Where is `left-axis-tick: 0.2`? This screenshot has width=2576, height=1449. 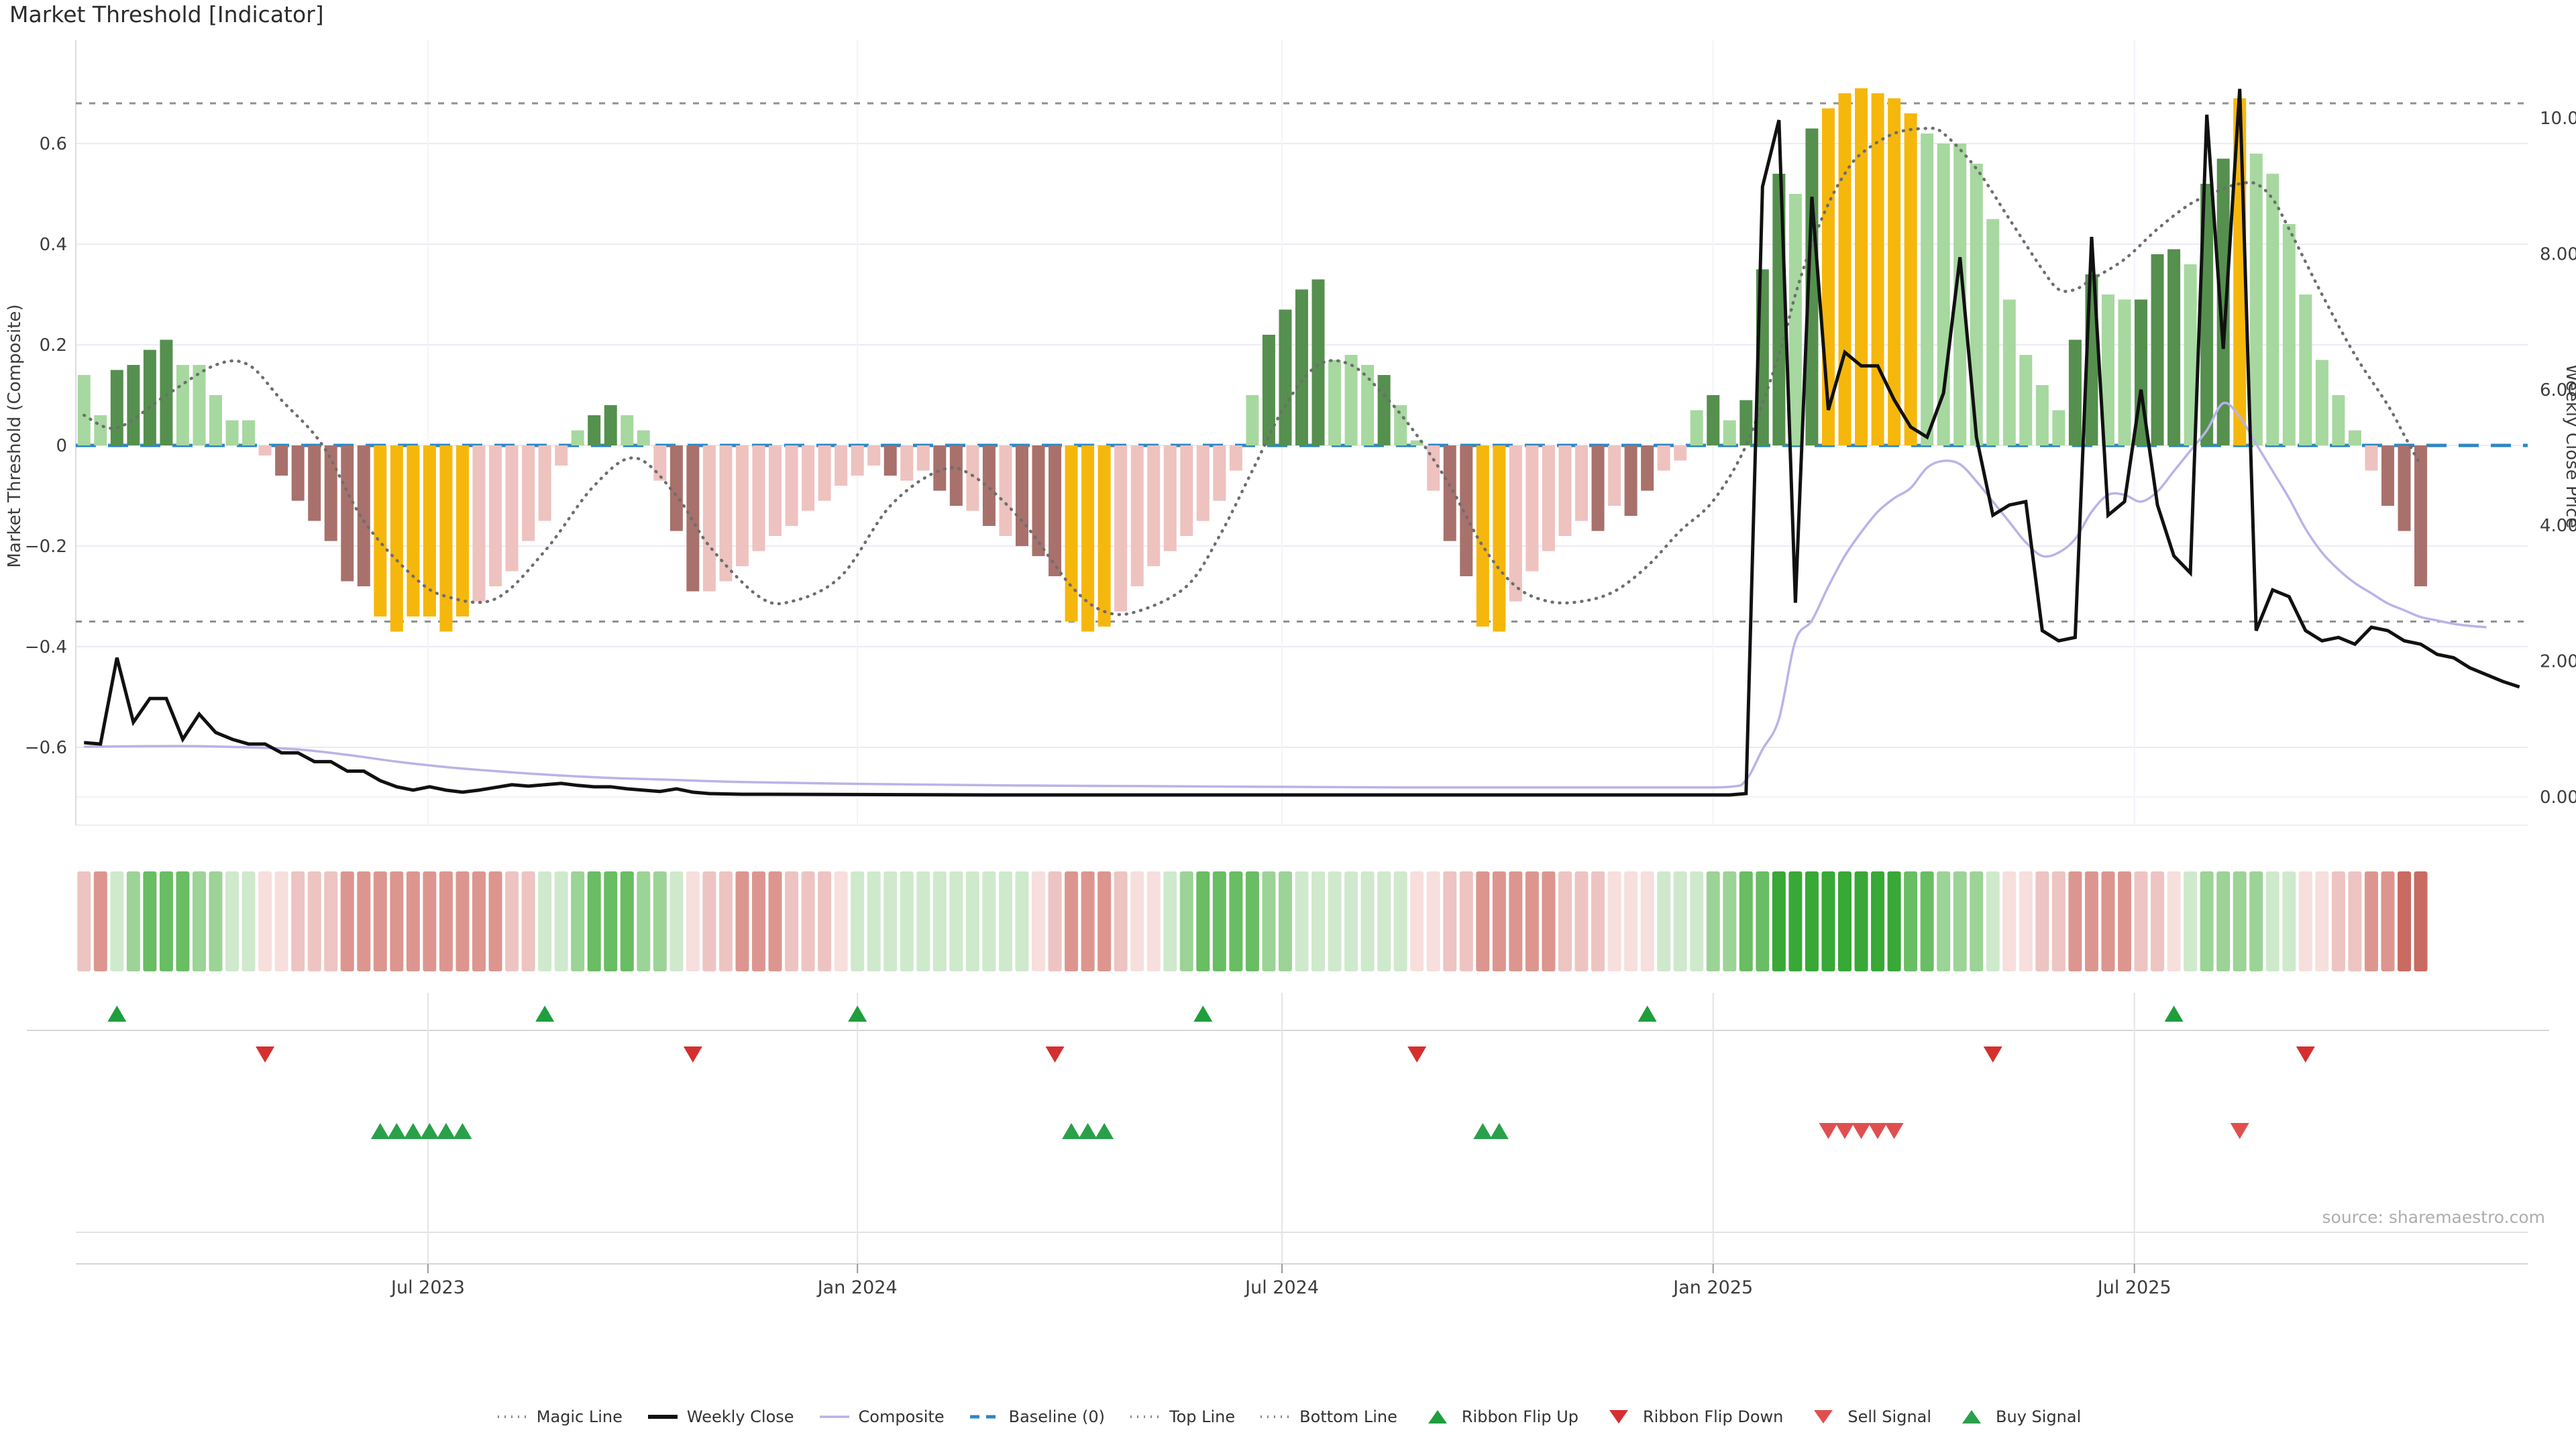 left-axis-tick: 0.2 is located at coordinates (53, 345).